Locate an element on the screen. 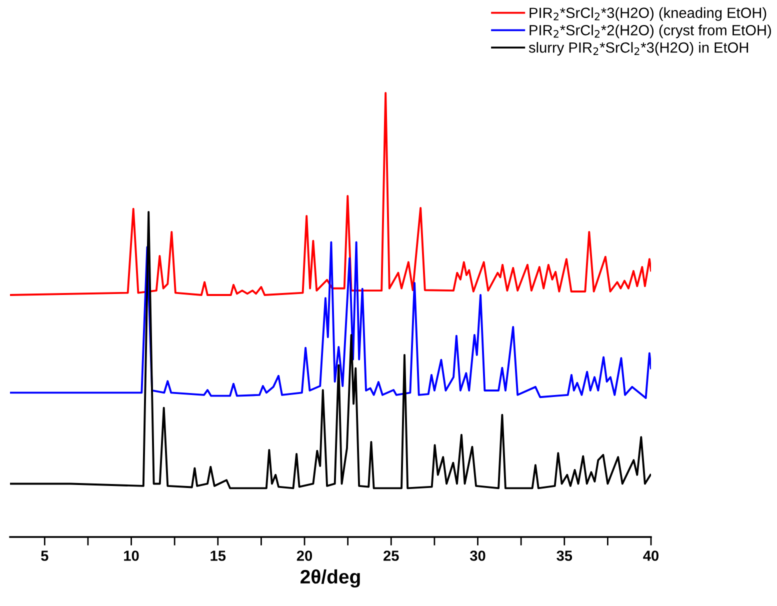  x-tick-label: 10 is located at coordinates (131, 555).